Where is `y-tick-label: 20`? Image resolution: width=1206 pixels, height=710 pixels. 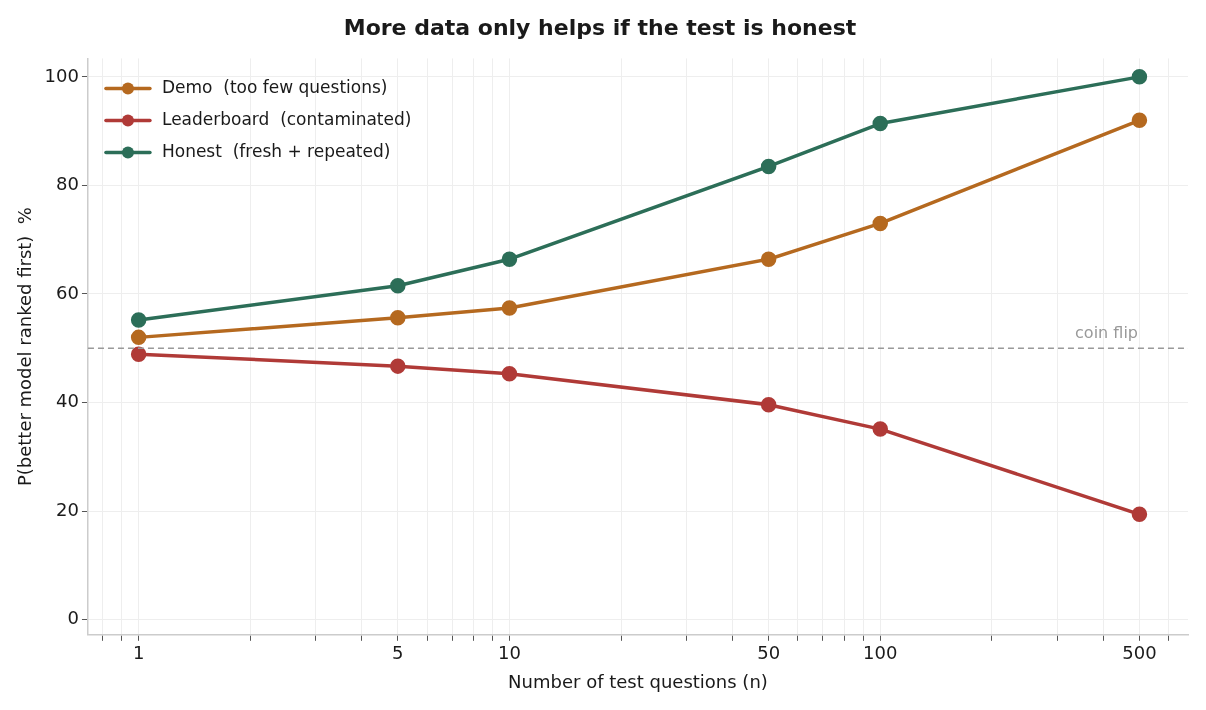
y-tick-label: 20 is located at coordinates (67, 509).